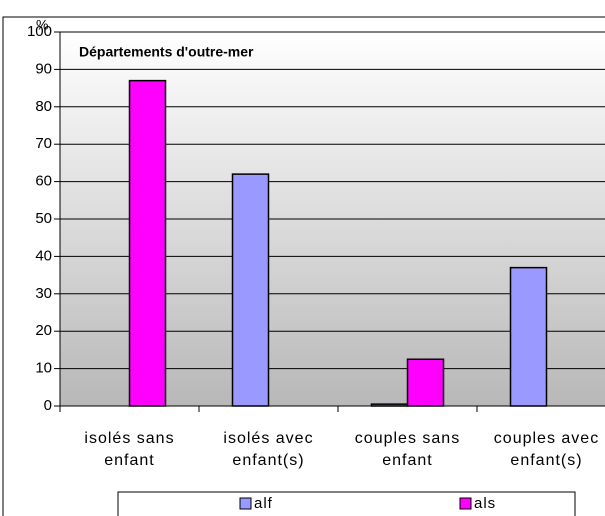 The image size is (605, 516). Describe the element at coordinates (268, 449) in the screenshot. I see `x-tick-label: isolés avec enfant(s)` at that location.